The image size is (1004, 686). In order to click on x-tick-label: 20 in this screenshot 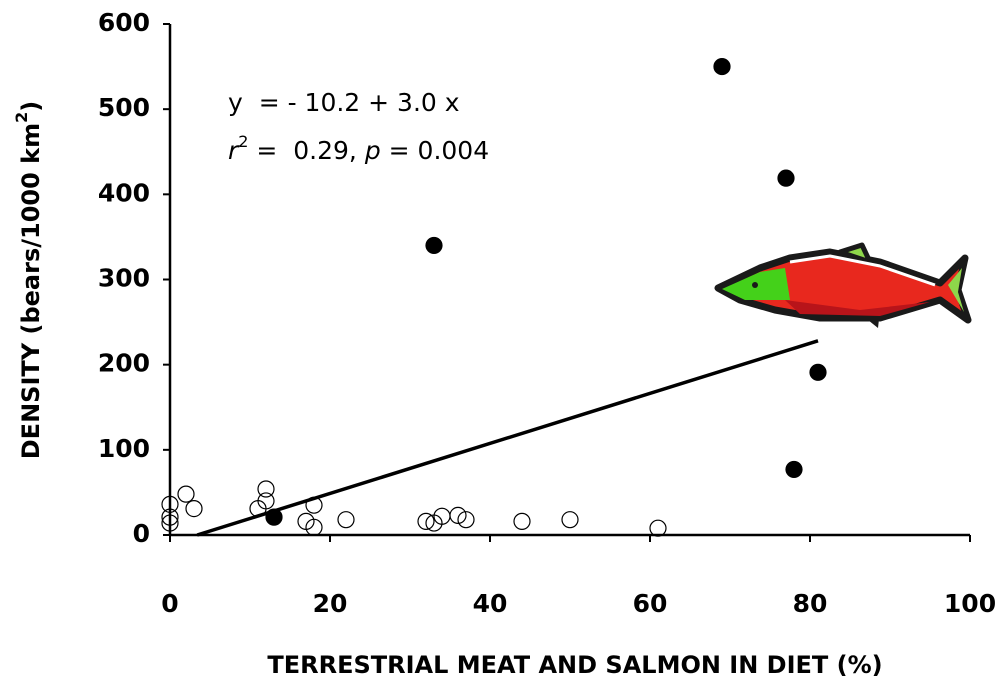, I will do `click(330, 603)`.